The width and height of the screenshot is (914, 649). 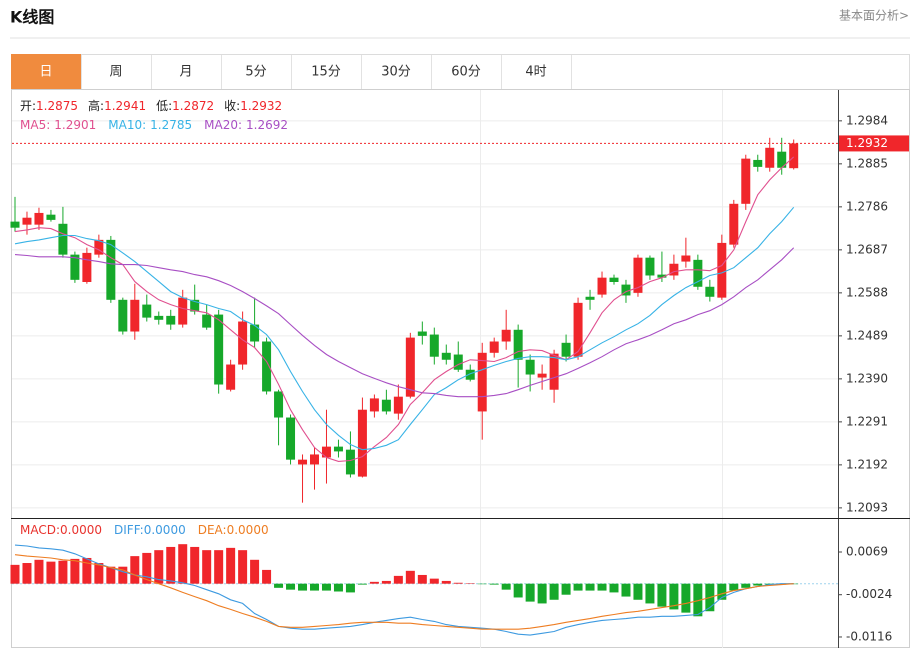 What do you see at coordinates (396, 72) in the screenshot?
I see `tab: 30分` at bounding box center [396, 72].